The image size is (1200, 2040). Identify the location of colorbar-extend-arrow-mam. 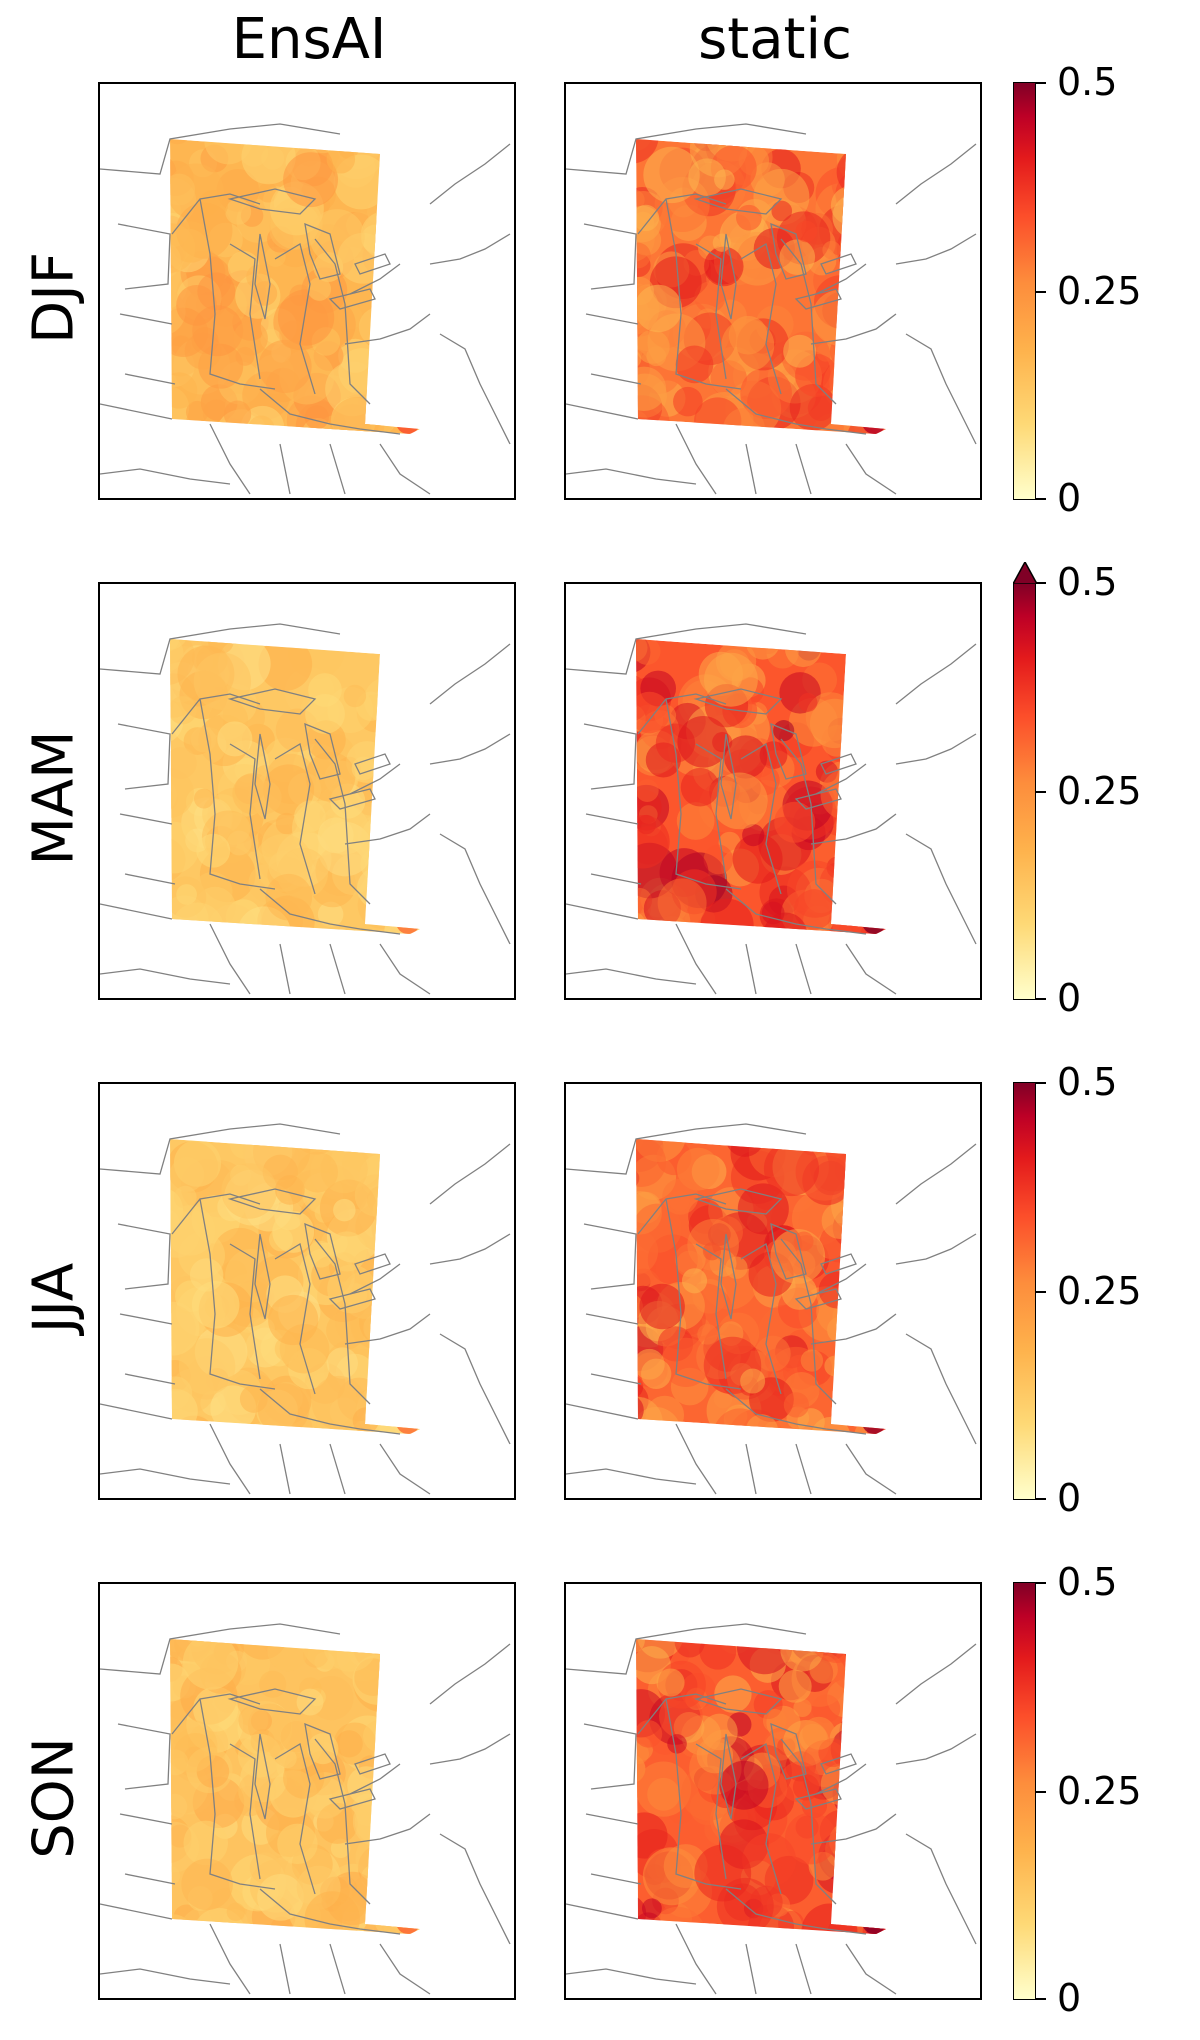
(1025, 573).